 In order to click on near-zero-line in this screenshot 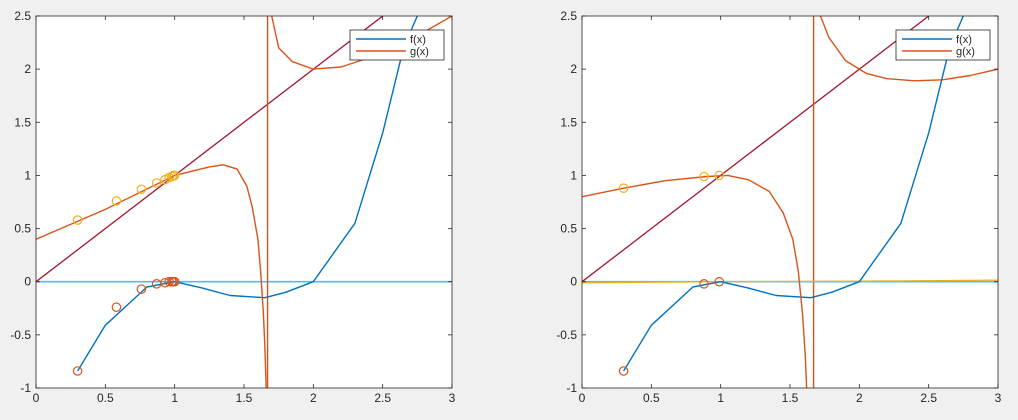, I will do `click(790, 281)`.